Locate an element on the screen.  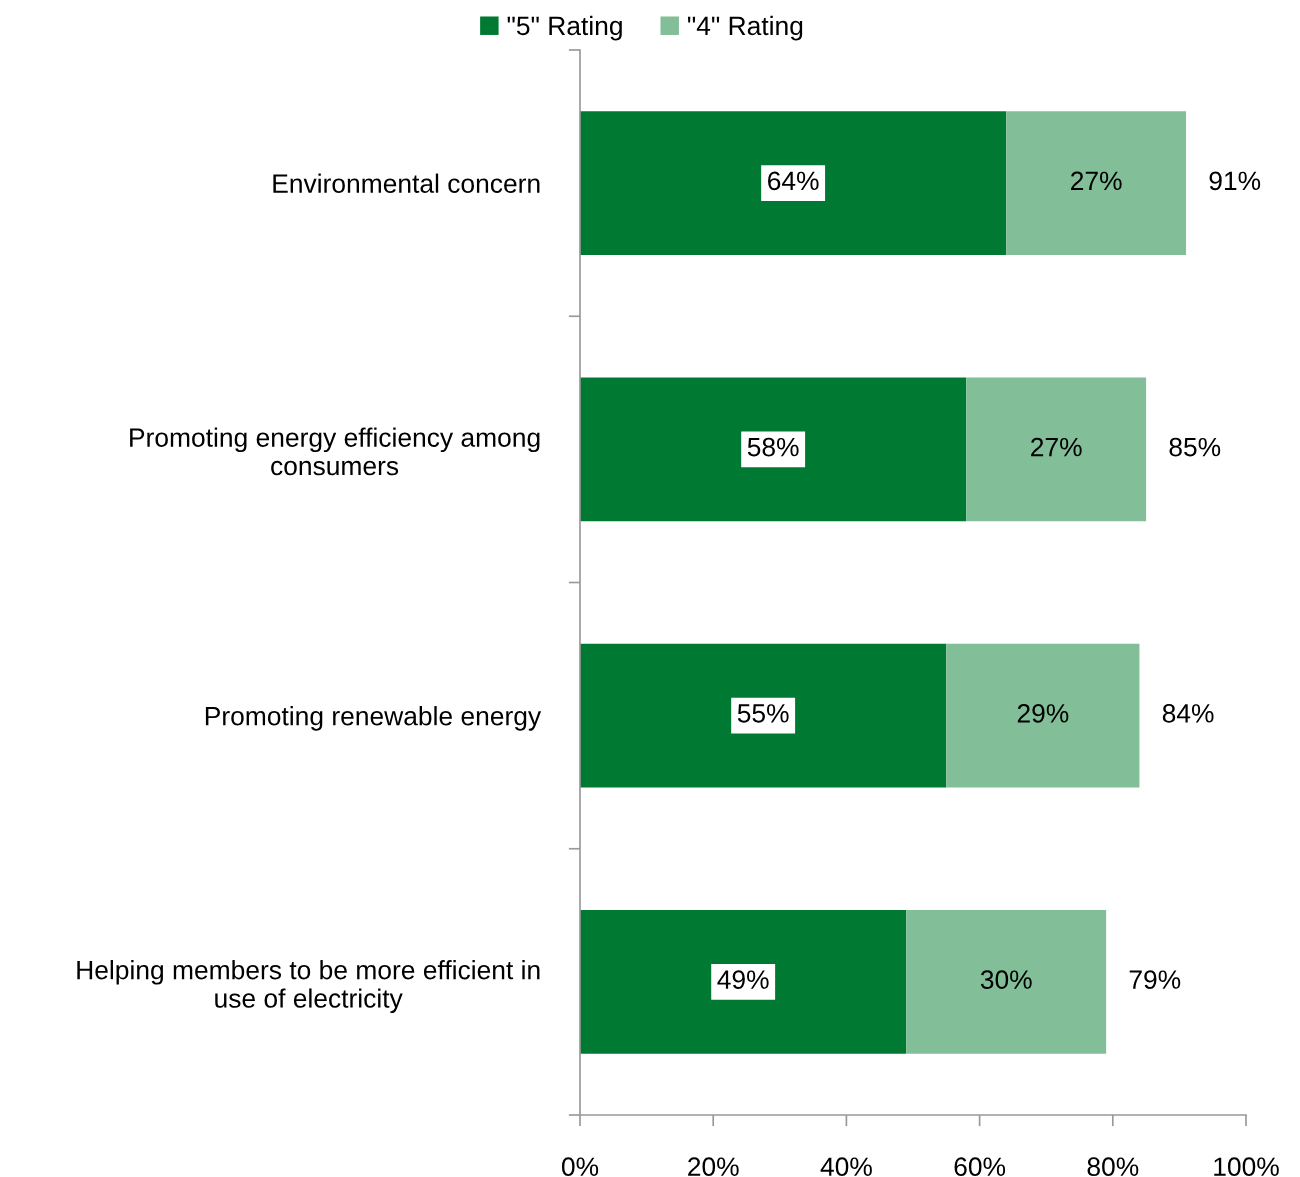
total-label: 79% is located at coordinates (1155, 979).